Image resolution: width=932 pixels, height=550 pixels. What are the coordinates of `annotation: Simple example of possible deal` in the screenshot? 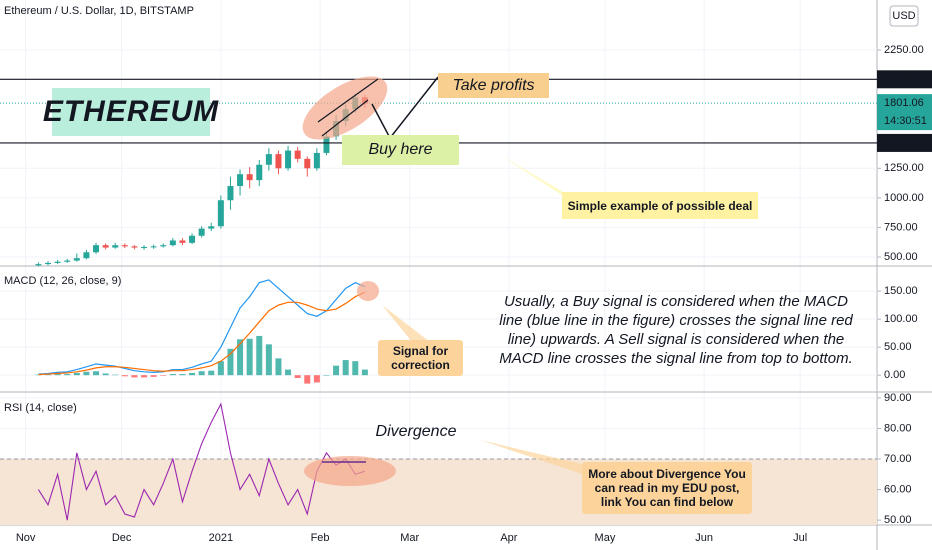 It's located at (660, 205).